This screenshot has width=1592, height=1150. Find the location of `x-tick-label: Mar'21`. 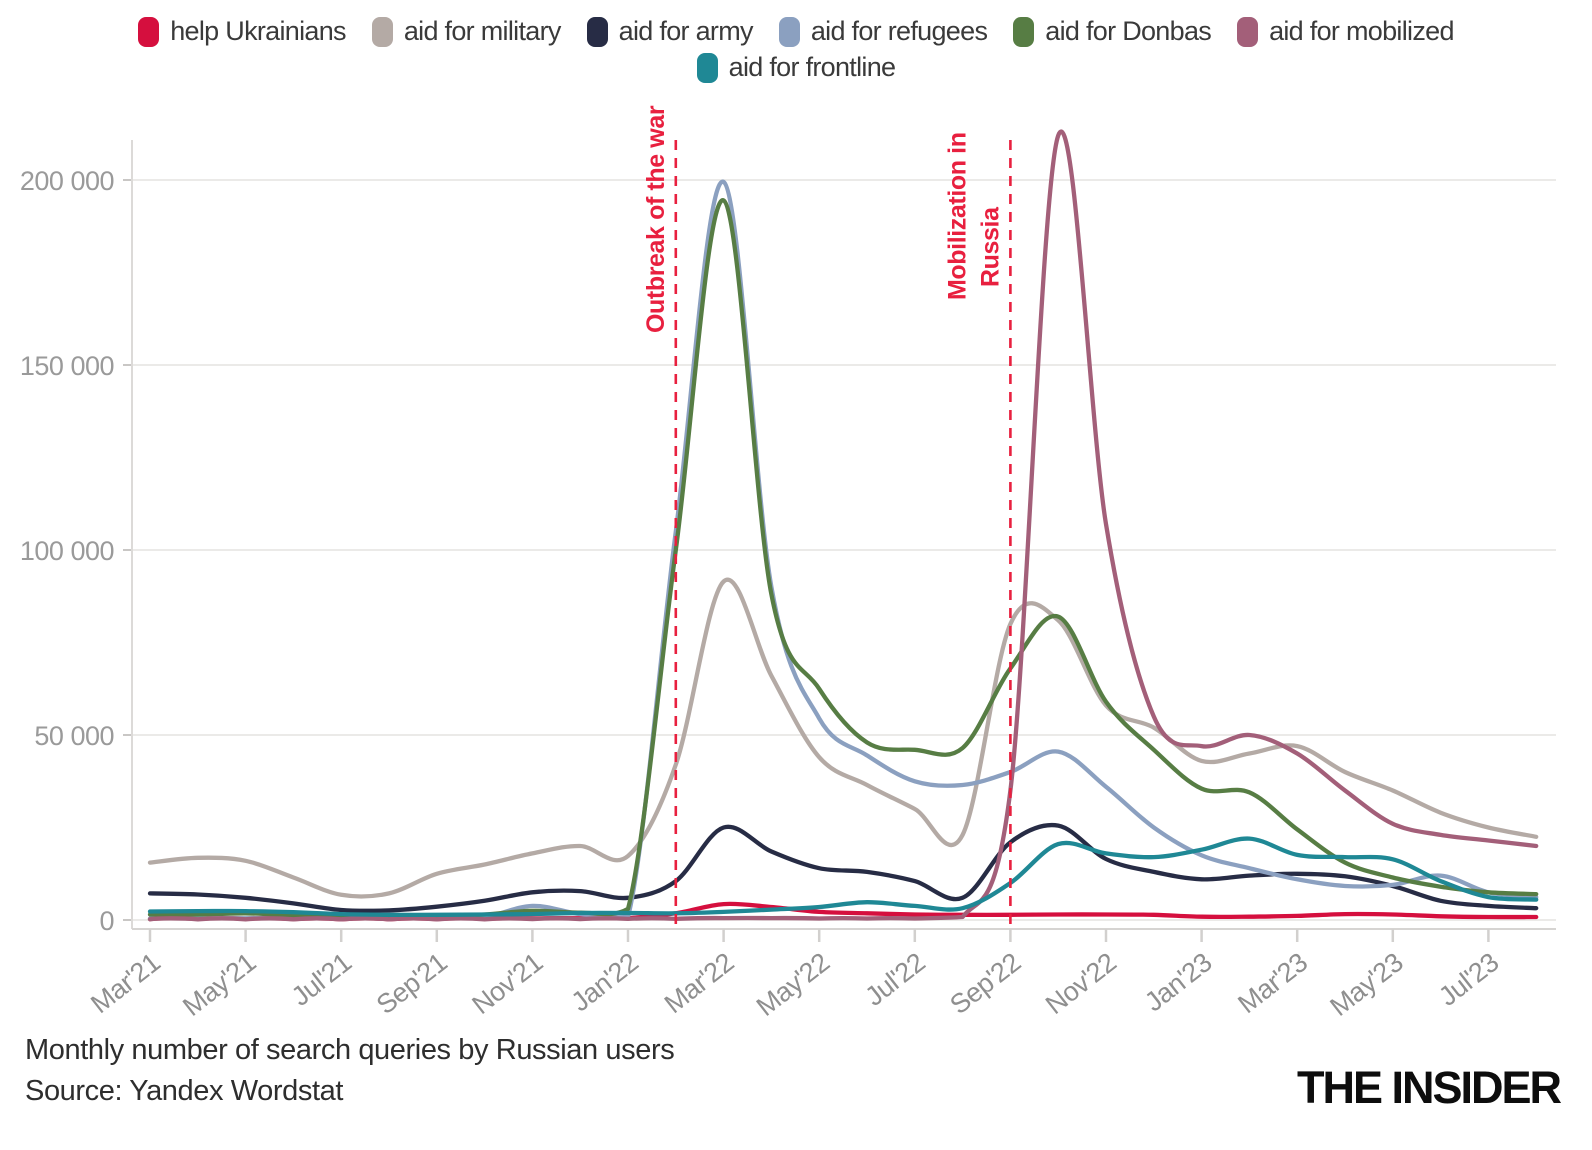

x-tick-label: Mar'21 is located at coordinates (125, 983).